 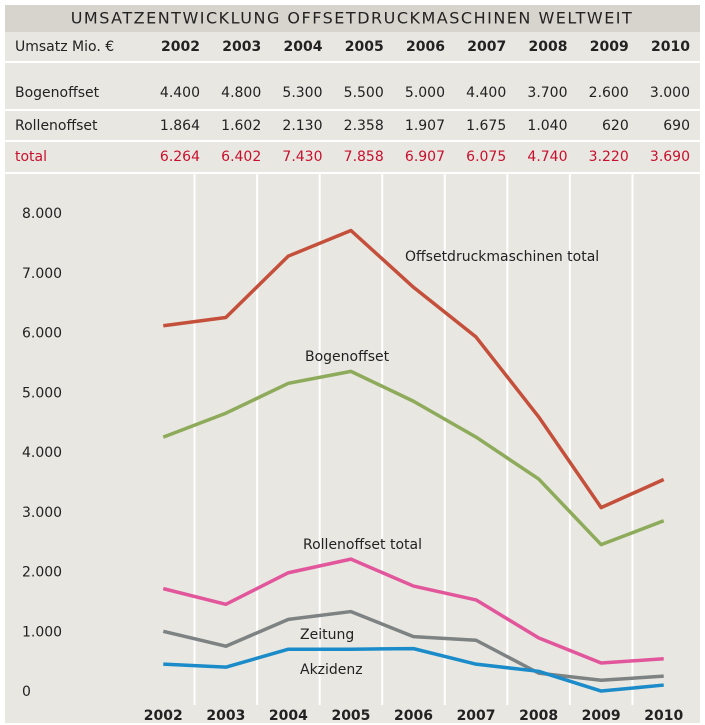 What do you see at coordinates (502, 257) in the screenshot?
I see `series-label: Offsetdruckmaschinen total` at bounding box center [502, 257].